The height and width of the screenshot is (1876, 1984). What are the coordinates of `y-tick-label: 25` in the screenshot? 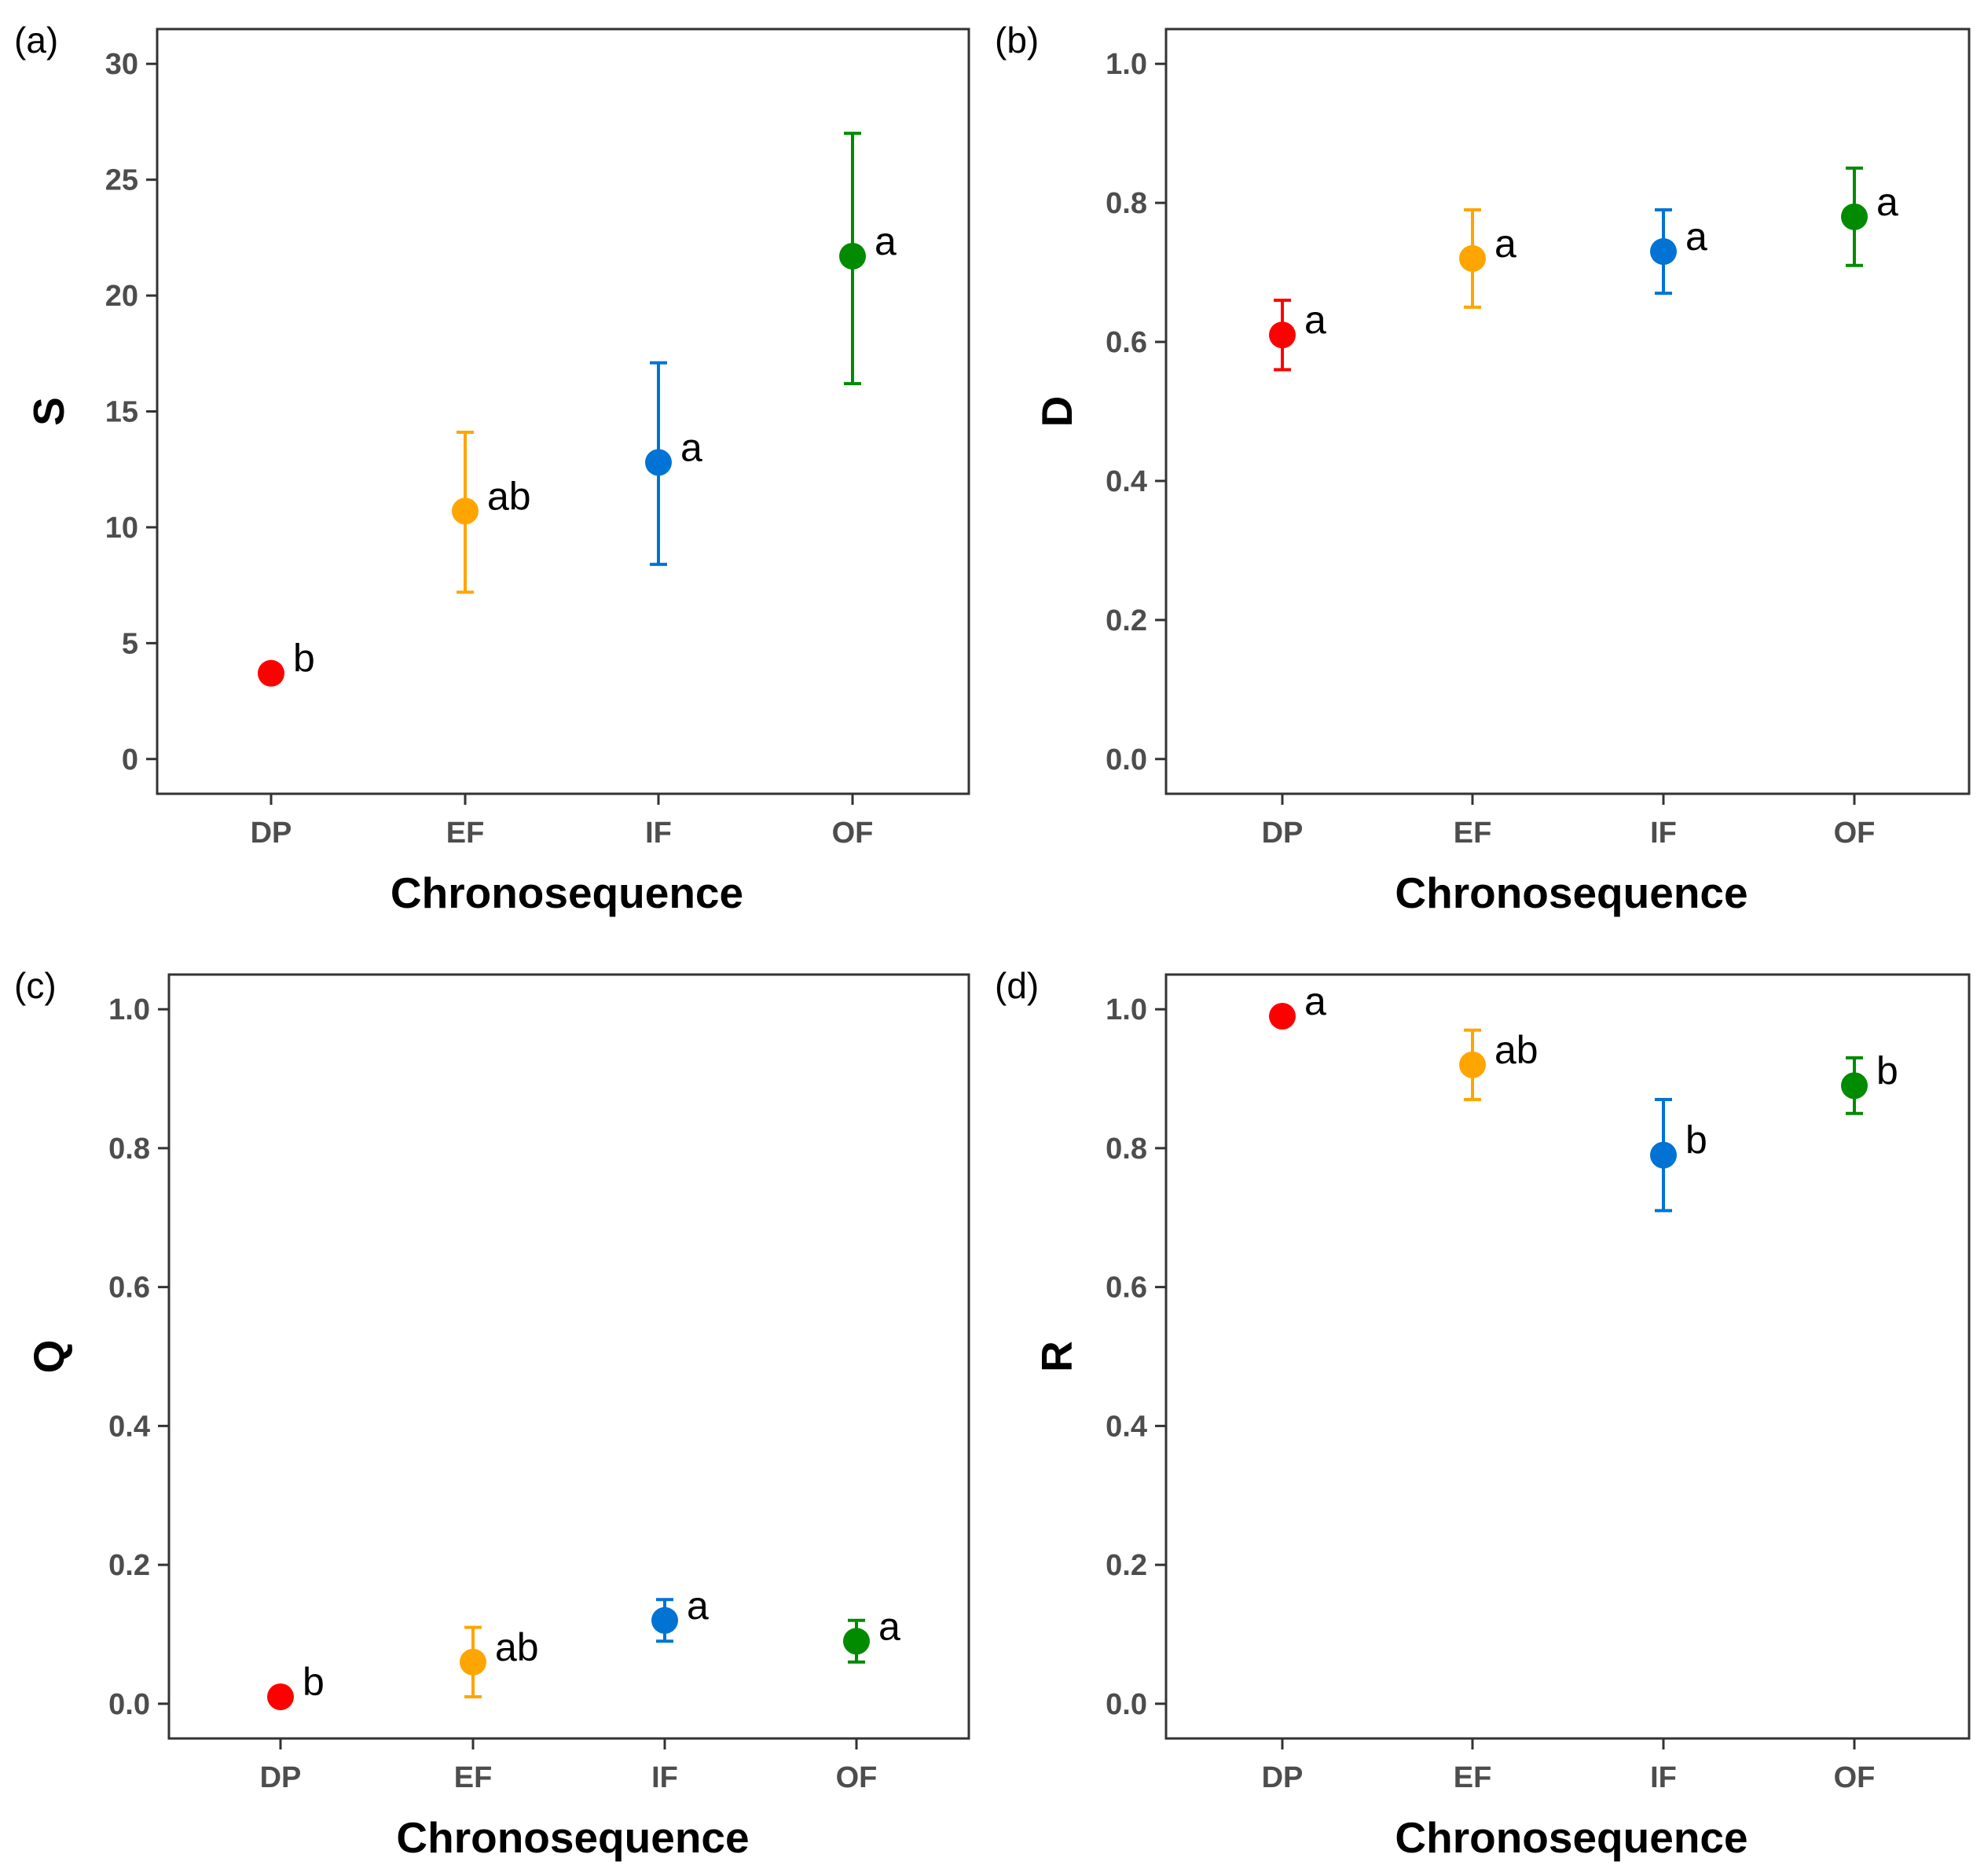 It's located at (121, 180).